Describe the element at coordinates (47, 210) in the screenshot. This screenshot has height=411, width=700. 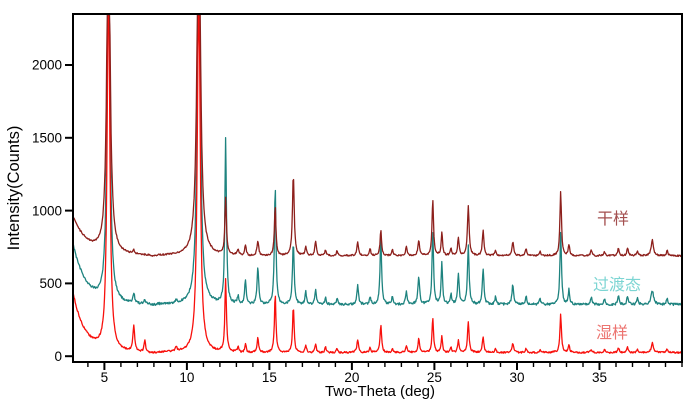
I see `y-tick-label: 1000` at that location.